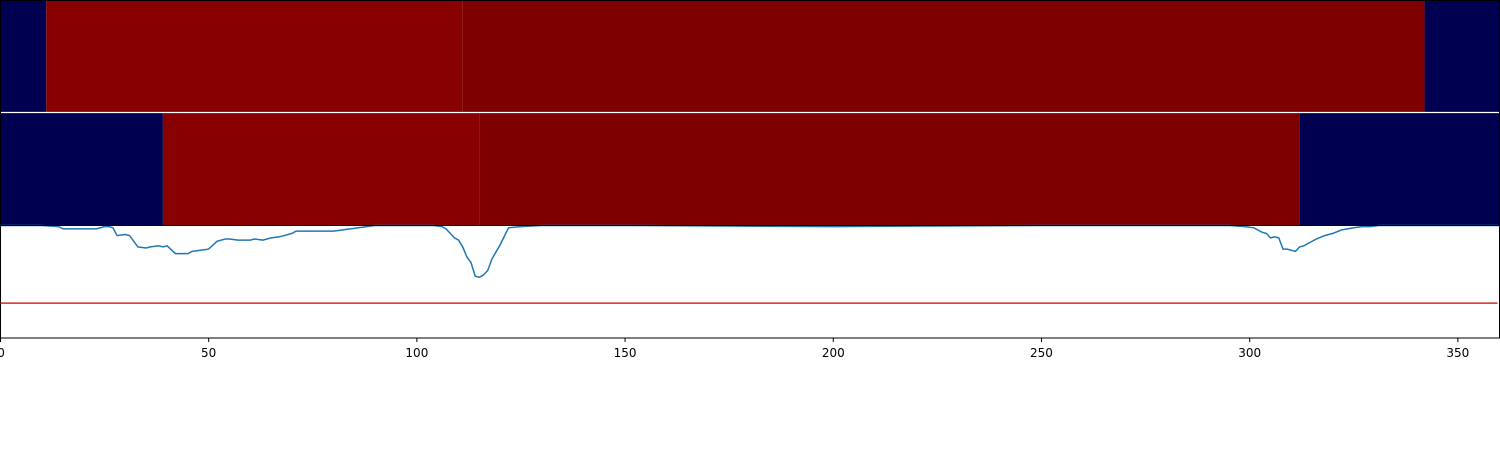 Image resolution: width=1500 pixels, height=450 pixels. What do you see at coordinates (1457, 353) in the screenshot?
I see `x-tick-label: 350` at bounding box center [1457, 353].